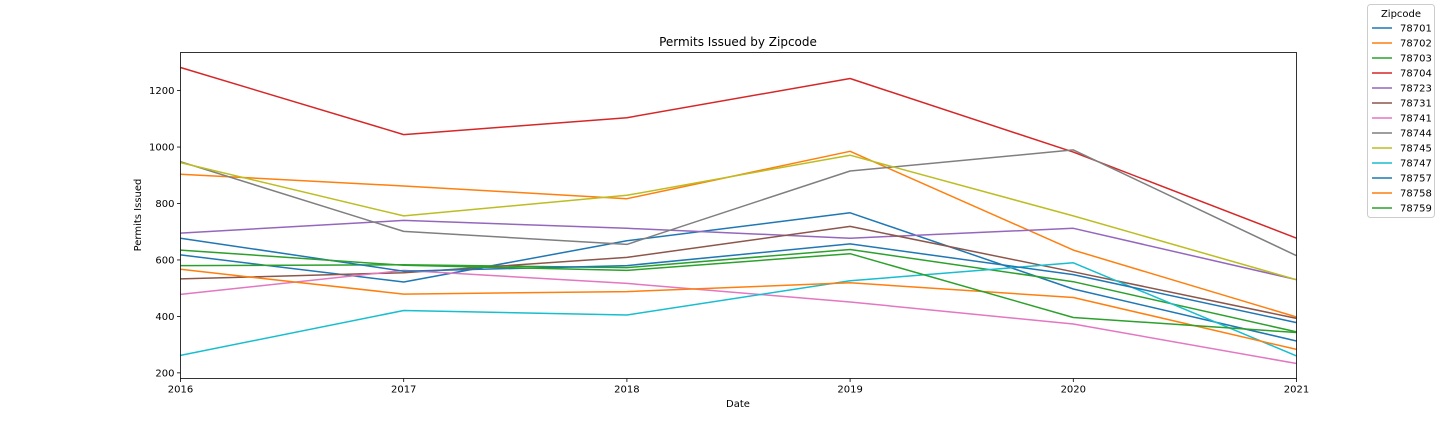 The image size is (1440, 432). What do you see at coordinates (1416, 44) in the screenshot?
I see `legend-label-78702: 78702` at bounding box center [1416, 44].